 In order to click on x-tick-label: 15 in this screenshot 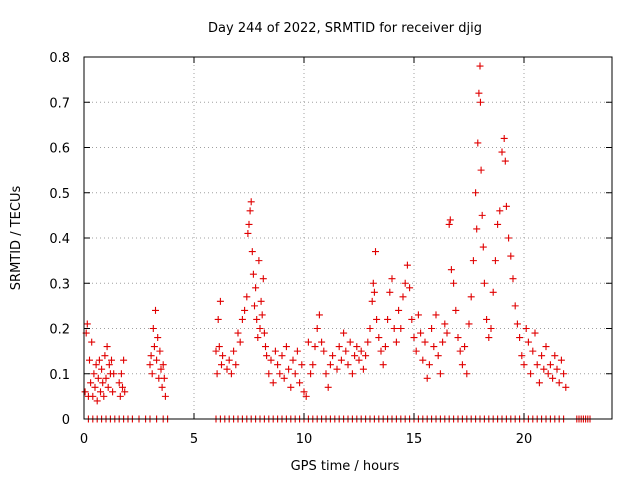, I will do `click(414, 439)`.